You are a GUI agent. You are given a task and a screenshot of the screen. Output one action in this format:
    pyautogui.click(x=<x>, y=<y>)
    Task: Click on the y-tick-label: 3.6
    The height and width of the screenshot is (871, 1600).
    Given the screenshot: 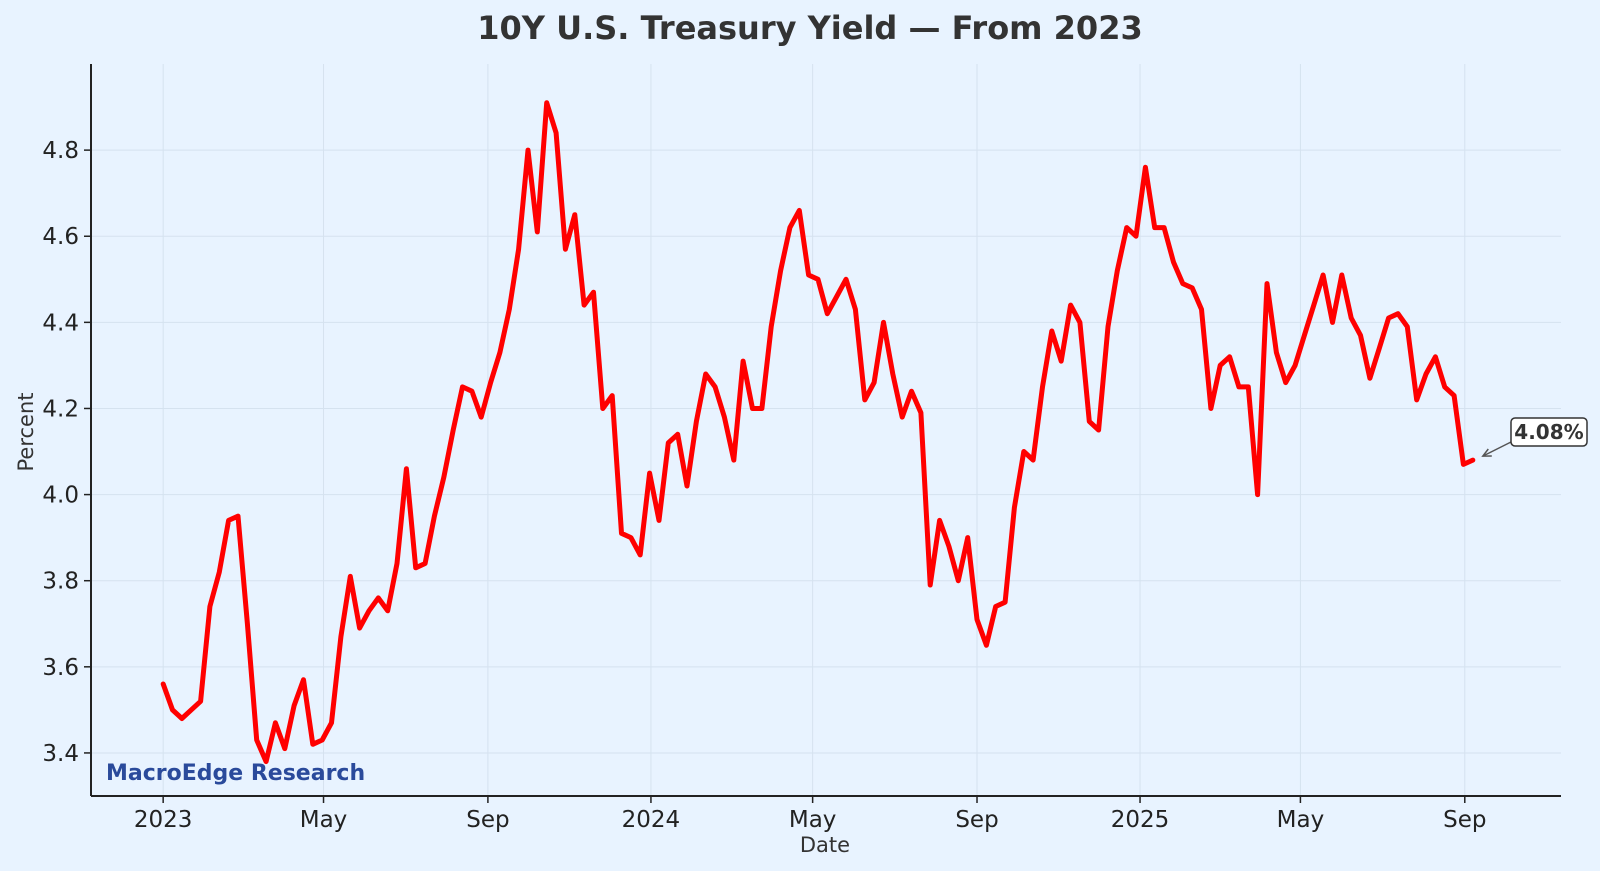 What is the action you would take?
    pyautogui.click(x=60, y=668)
    